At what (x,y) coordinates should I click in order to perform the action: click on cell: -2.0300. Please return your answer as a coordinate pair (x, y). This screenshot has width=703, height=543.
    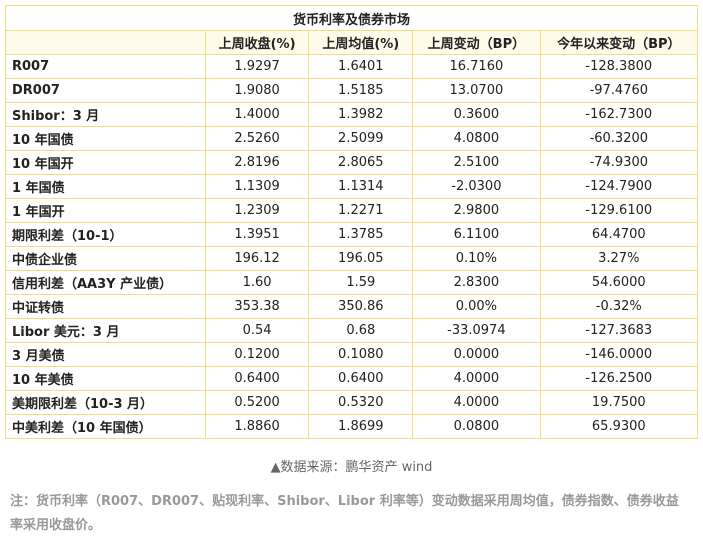
    Looking at the image, I should click on (476, 186).